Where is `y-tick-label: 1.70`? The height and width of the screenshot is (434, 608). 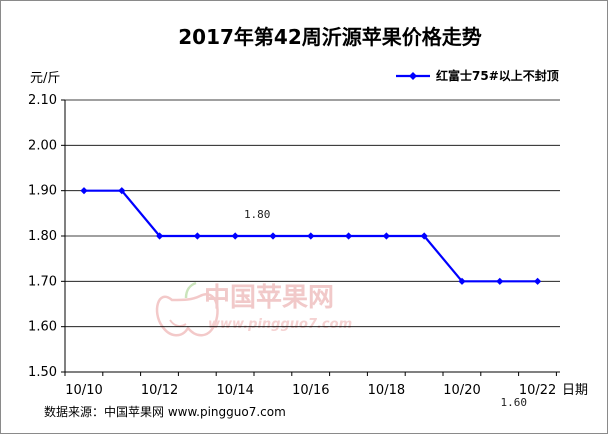
y-tick-label: 1.70 is located at coordinates (42, 281).